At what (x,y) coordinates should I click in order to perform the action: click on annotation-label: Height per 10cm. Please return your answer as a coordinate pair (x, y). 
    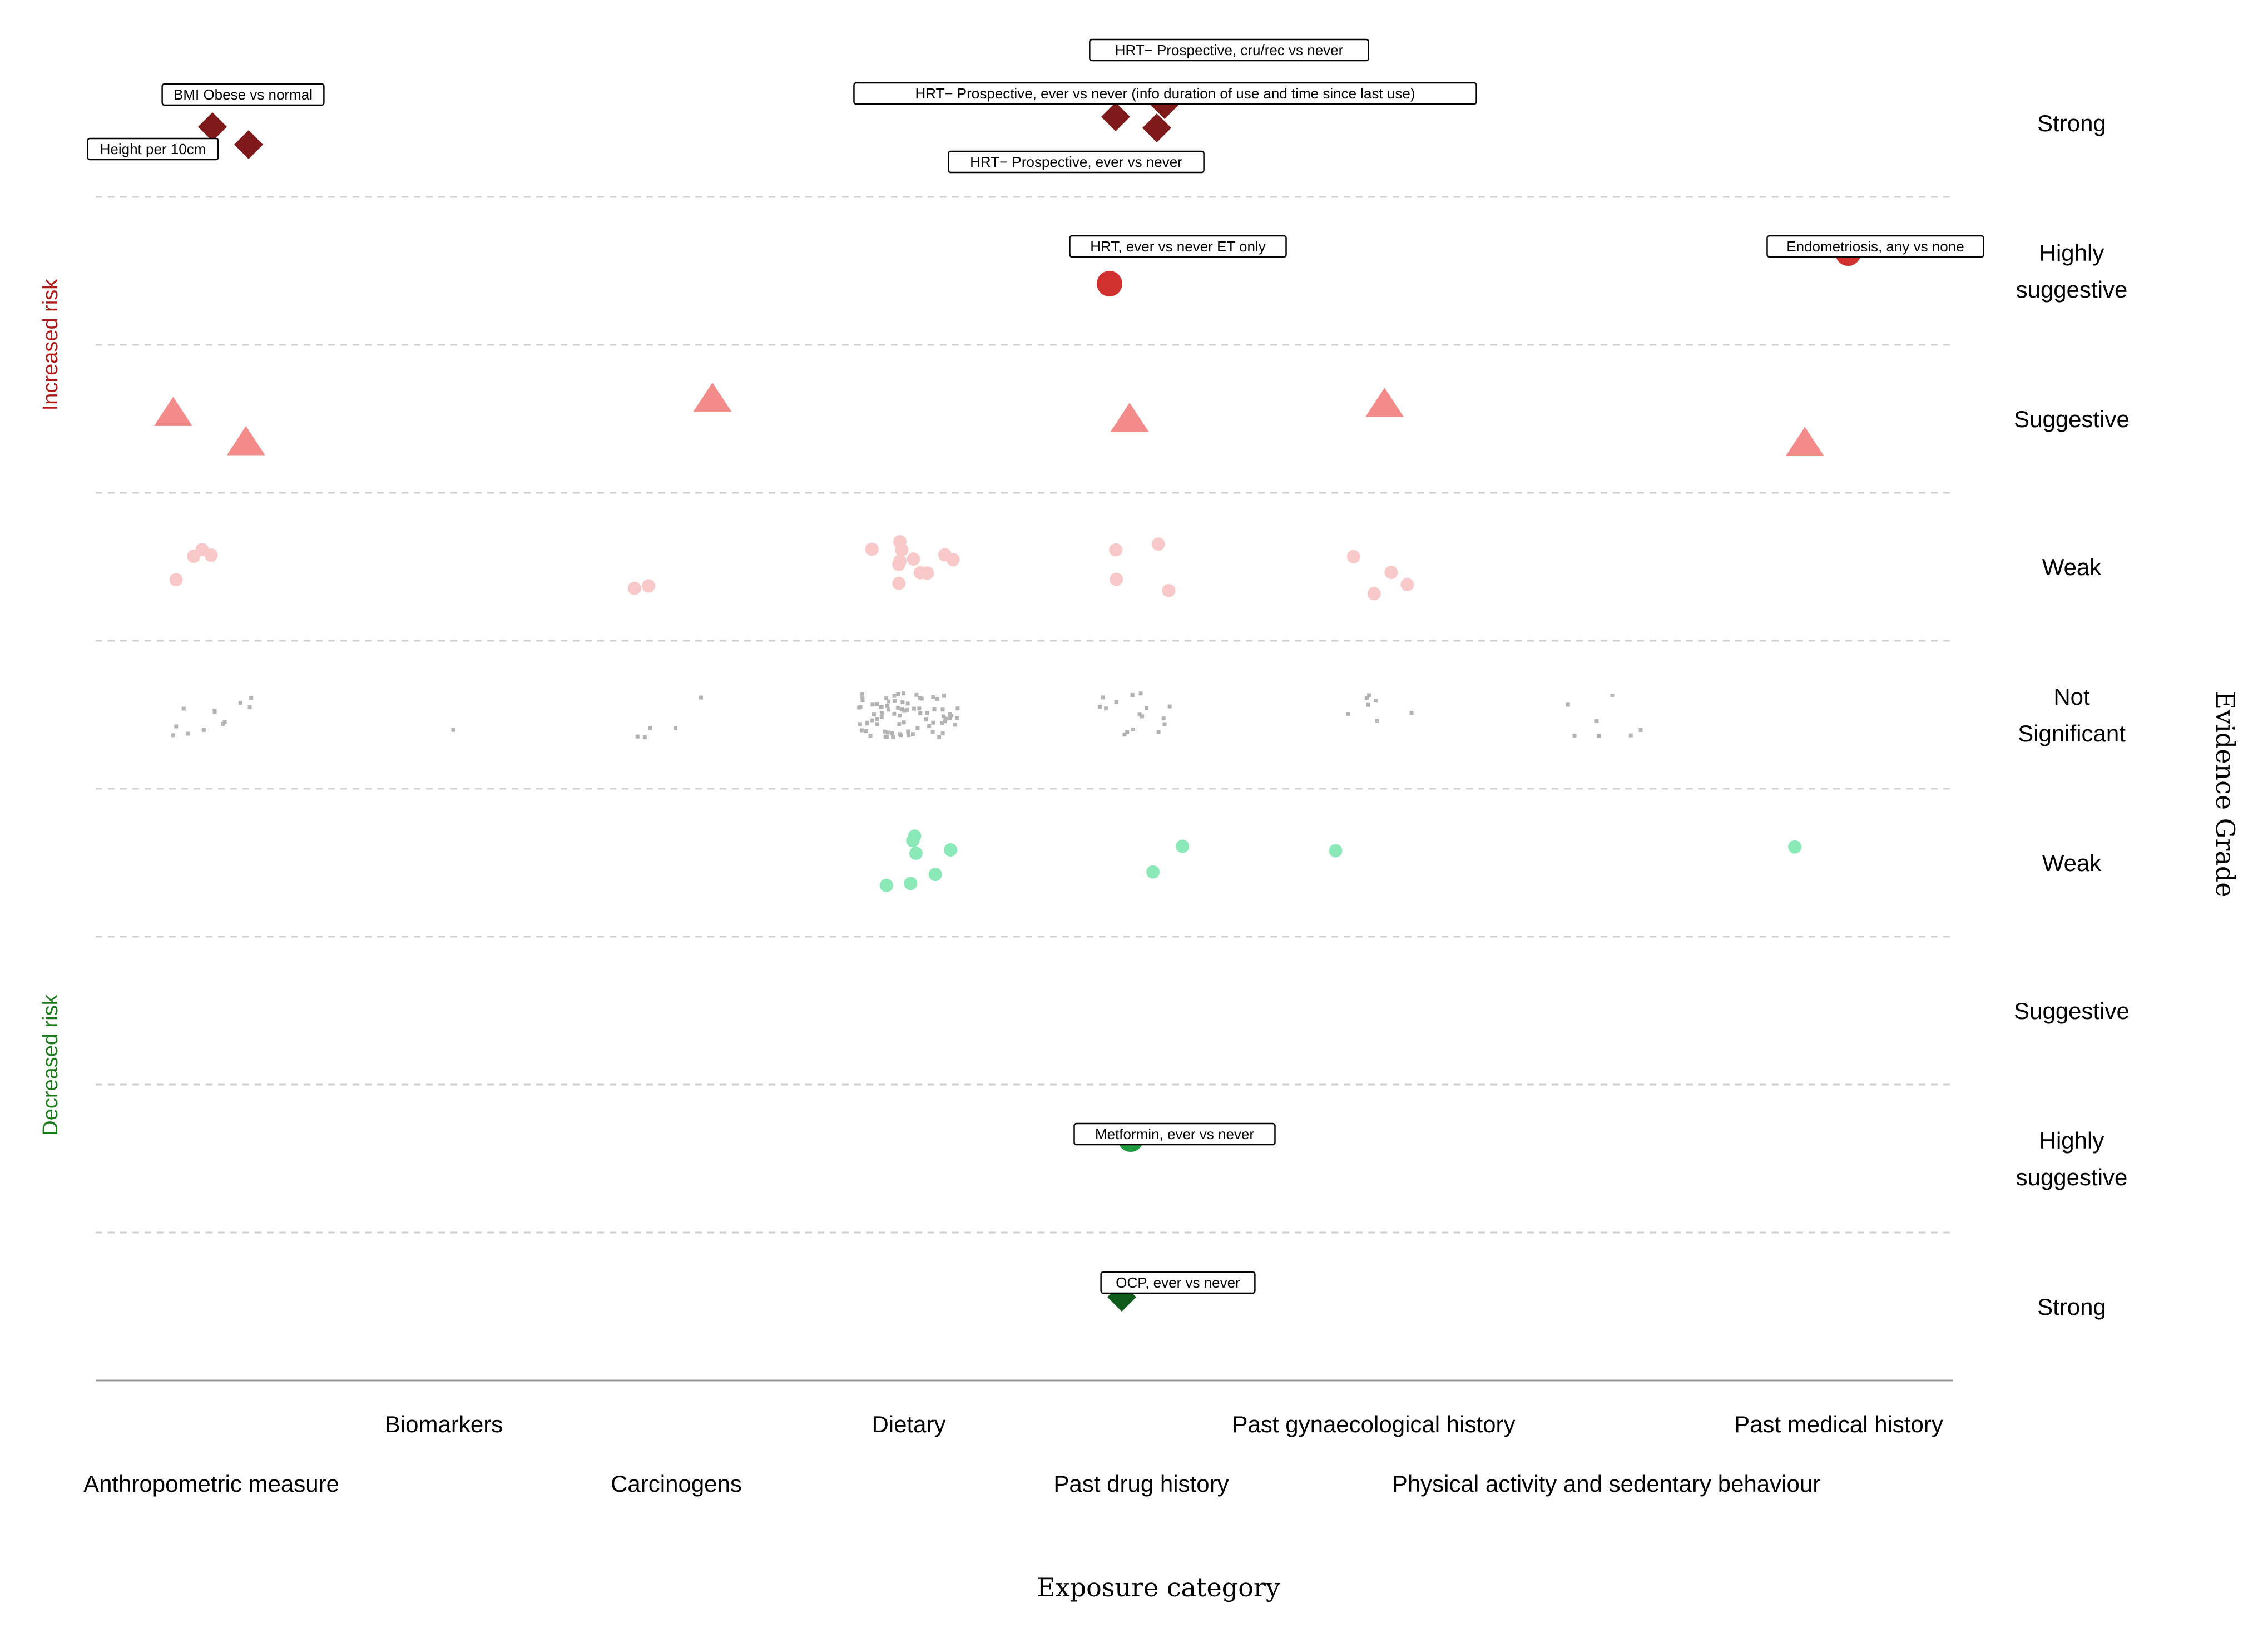
    Looking at the image, I should click on (153, 149).